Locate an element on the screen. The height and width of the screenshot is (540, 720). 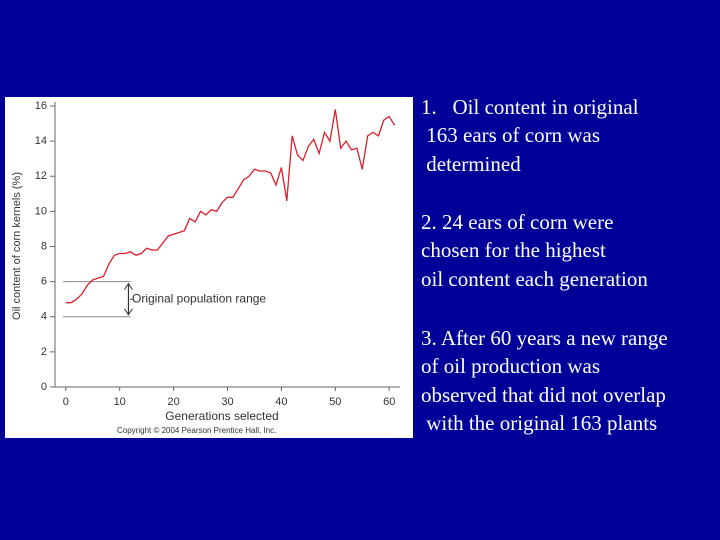
y-tick-label: 10 is located at coordinates (41, 211).